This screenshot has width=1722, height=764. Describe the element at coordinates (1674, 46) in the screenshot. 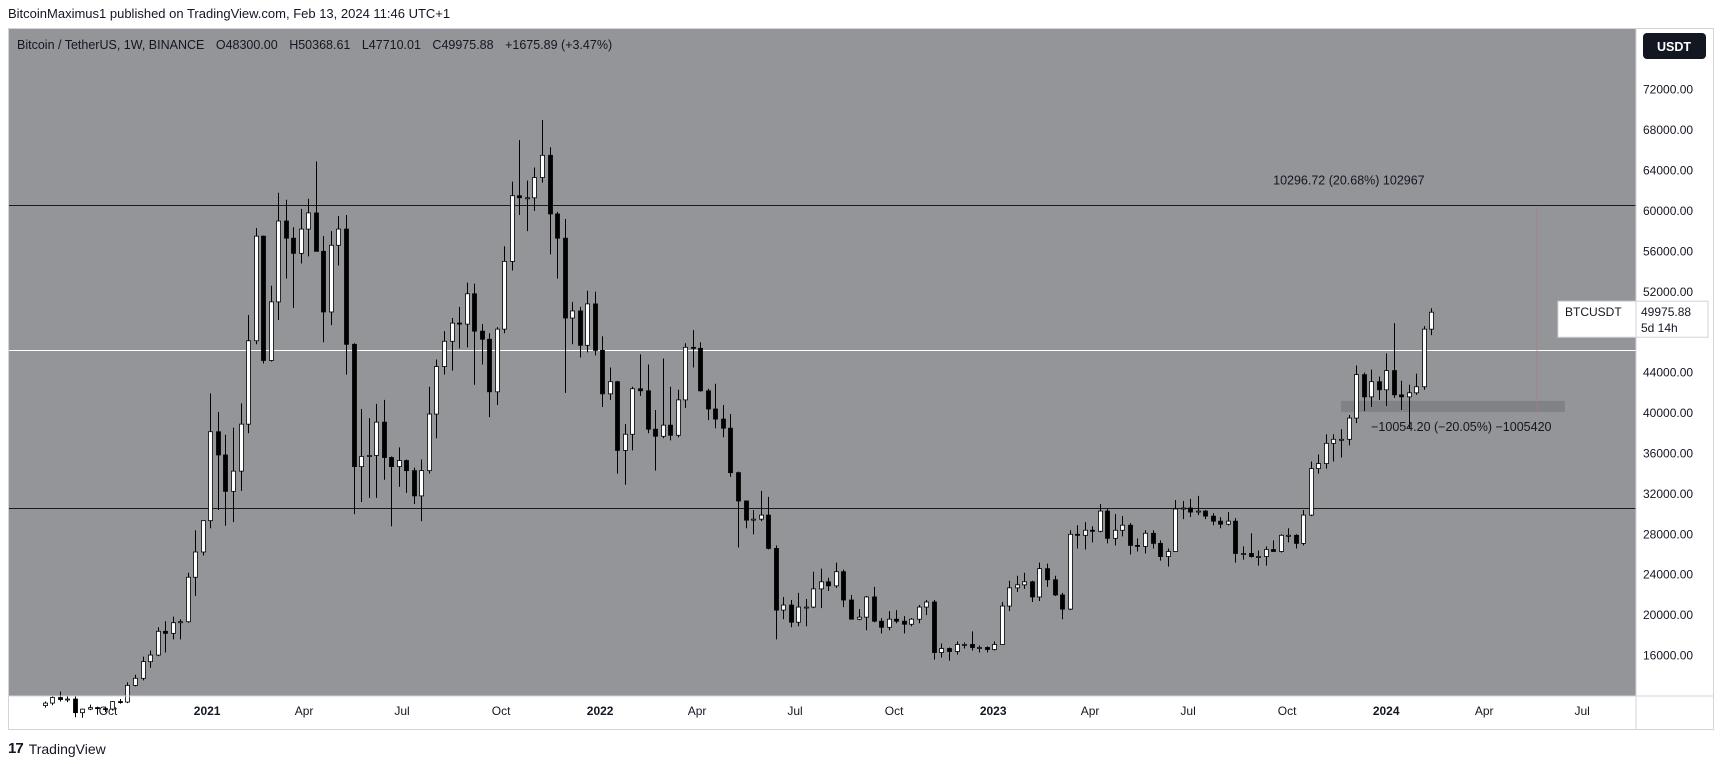

I see `currency-badge-bg` at that location.